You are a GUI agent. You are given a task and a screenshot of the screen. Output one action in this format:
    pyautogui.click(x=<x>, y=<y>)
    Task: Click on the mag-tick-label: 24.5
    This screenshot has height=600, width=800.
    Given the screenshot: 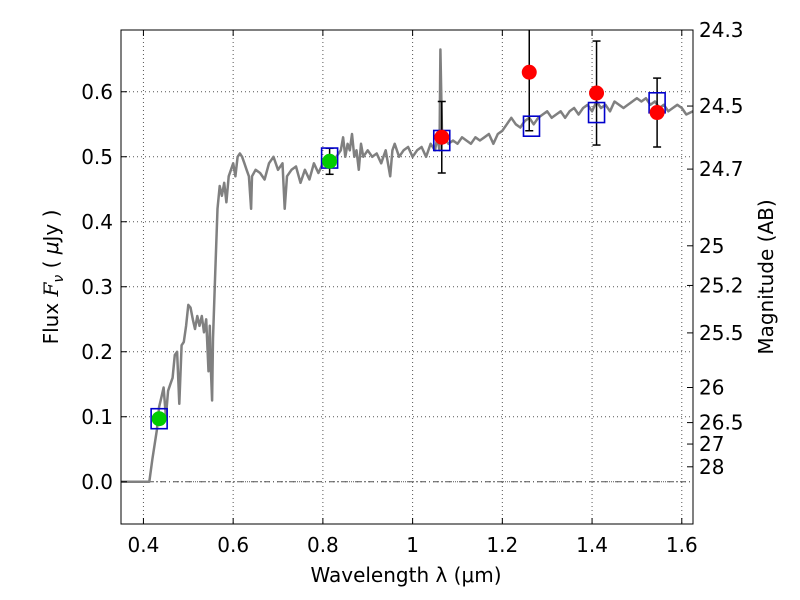 What is the action you would take?
    pyautogui.click(x=721, y=106)
    